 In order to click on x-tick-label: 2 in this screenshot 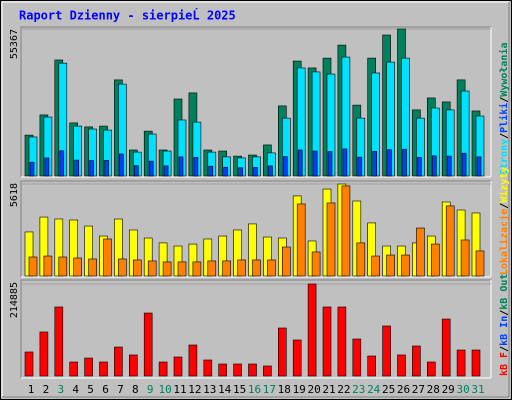, I will do `click(46, 389)`.